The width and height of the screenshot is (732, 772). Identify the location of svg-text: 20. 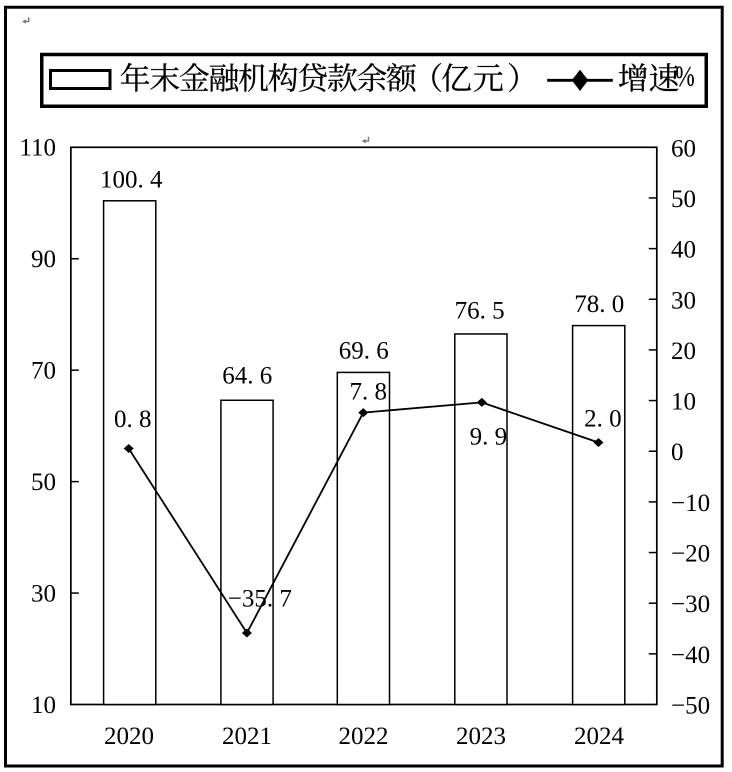
(683, 351).